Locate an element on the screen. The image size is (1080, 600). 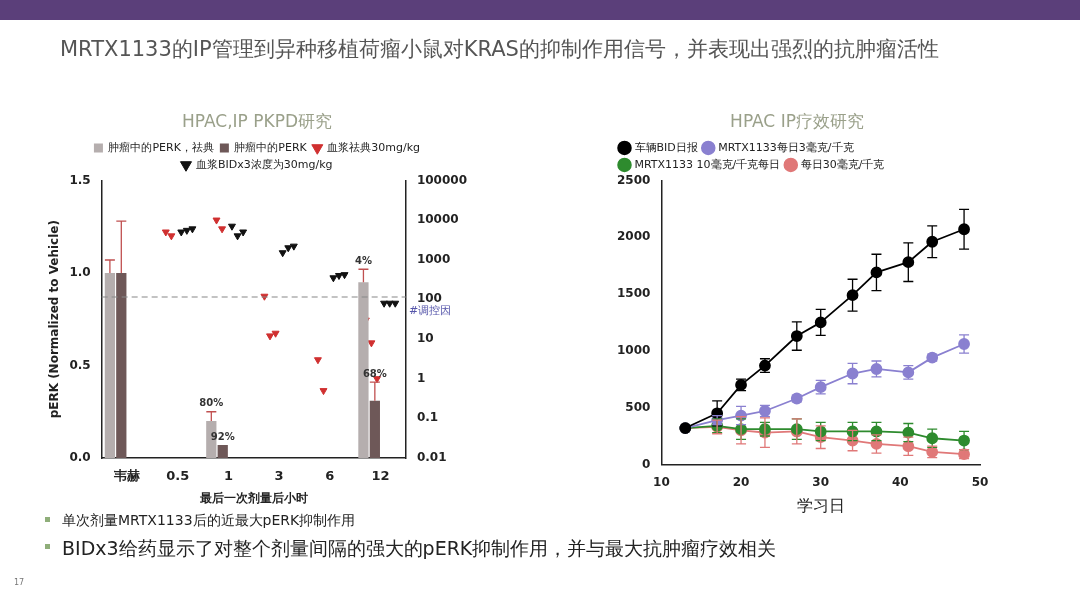
legend-label: 血浆祛典30mg/kg is located at coordinates (374, 147).